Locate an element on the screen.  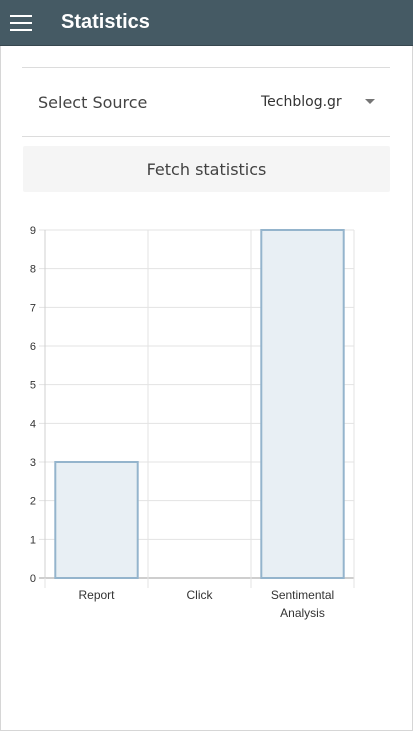
y-tick-label: 6 is located at coordinates (33, 347).